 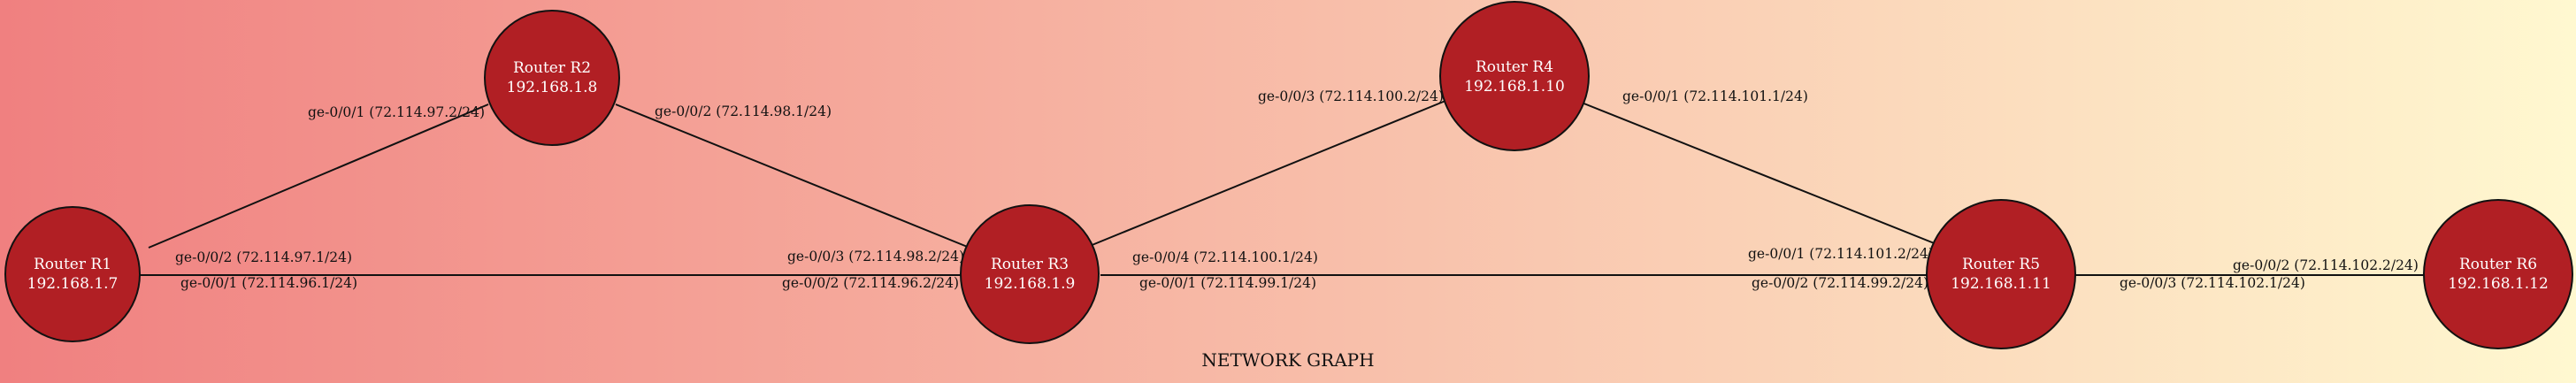 I want to click on router-name: Router R4, so click(x=1514, y=67).